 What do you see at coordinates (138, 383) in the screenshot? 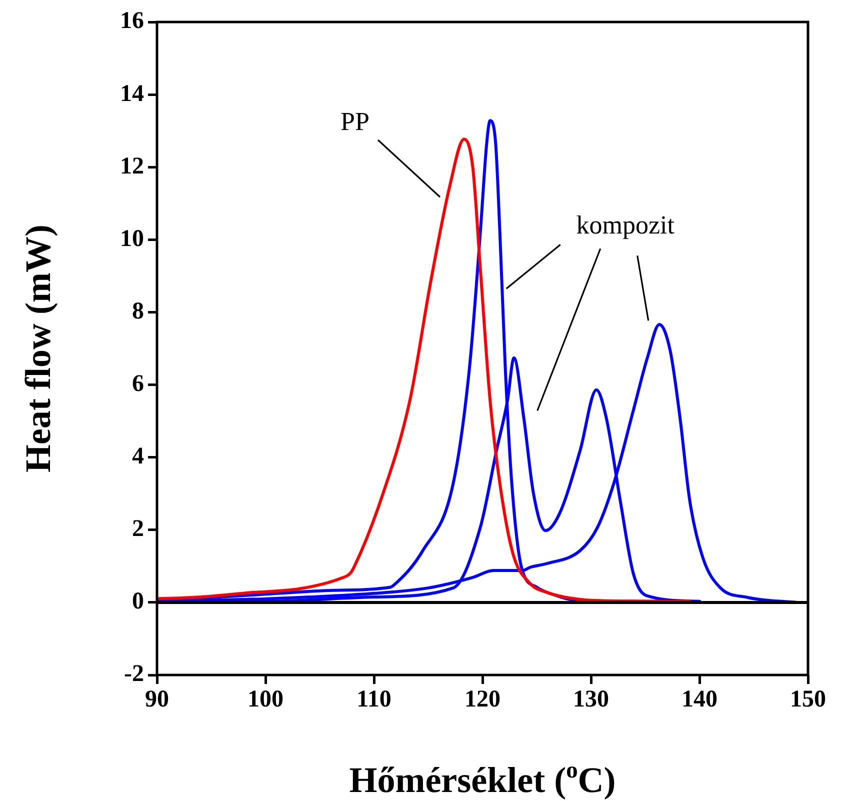
I see `y-tick-label: 6` at bounding box center [138, 383].